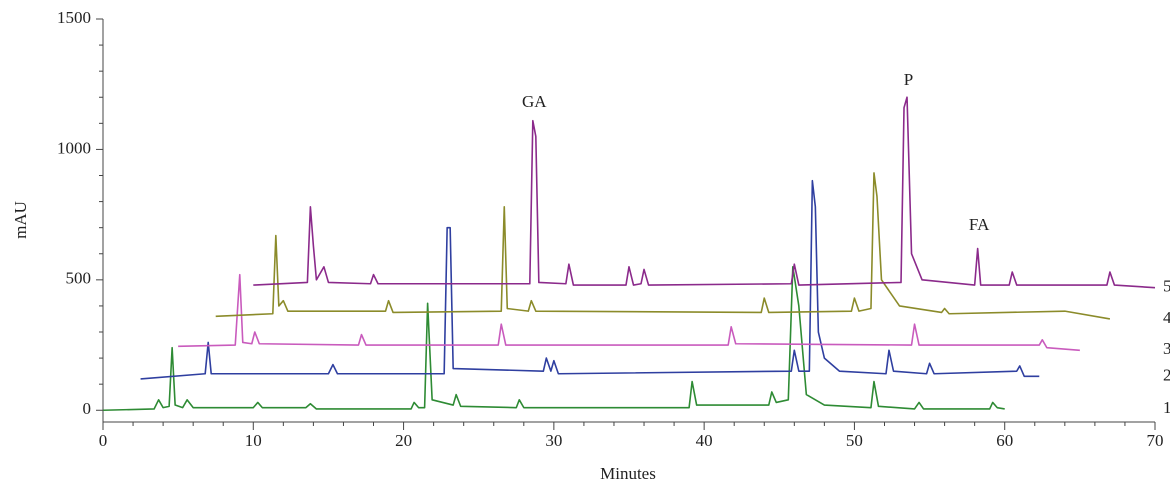 This screenshot has height=486, width=1170. What do you see at coordinates (87, 408) in the screenshot?
I see `y-tick-label: 0` at bounding box center [87, 408].